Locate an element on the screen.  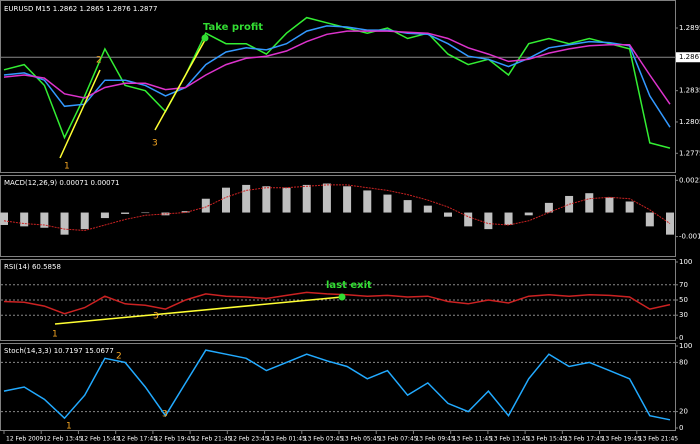
y-tick-label: 0.00233 is located at coordinates (689, 180).